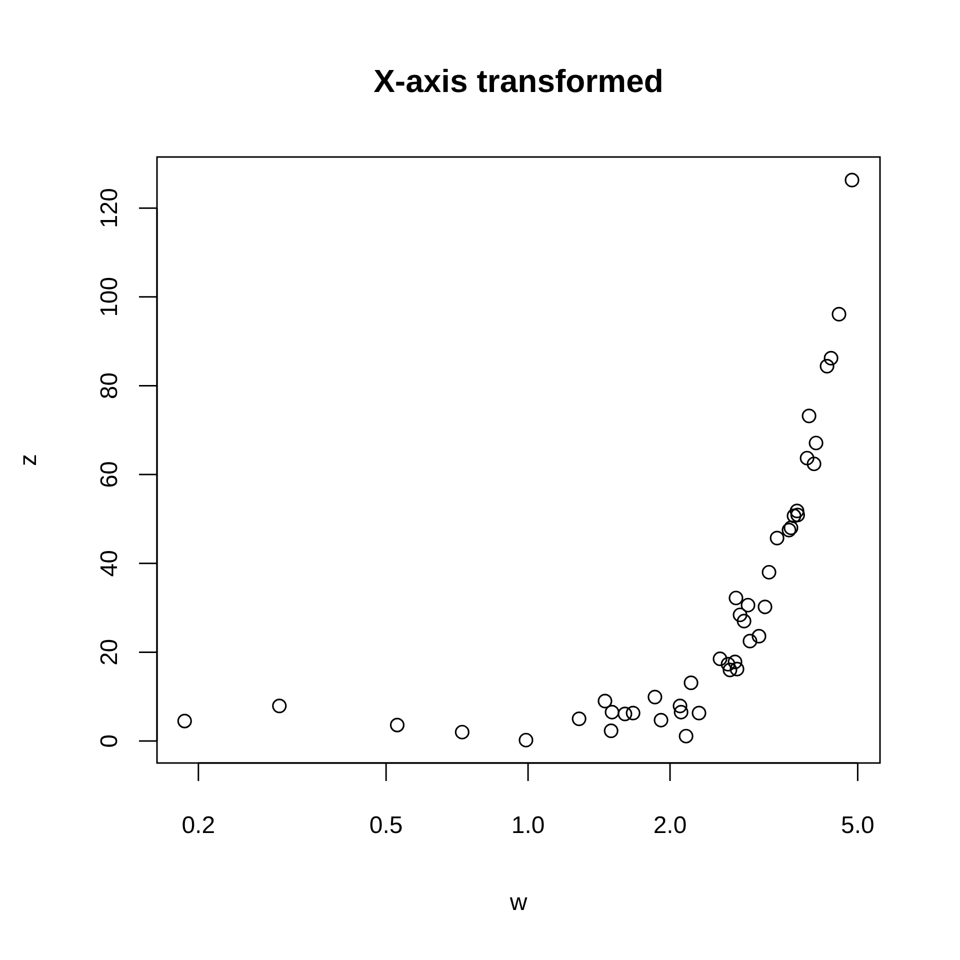 This screenshot has height=960, width=960. Describe the element at coordinates (109, 386) in the screenshot. I see `y-tick-label: 80` at that location.